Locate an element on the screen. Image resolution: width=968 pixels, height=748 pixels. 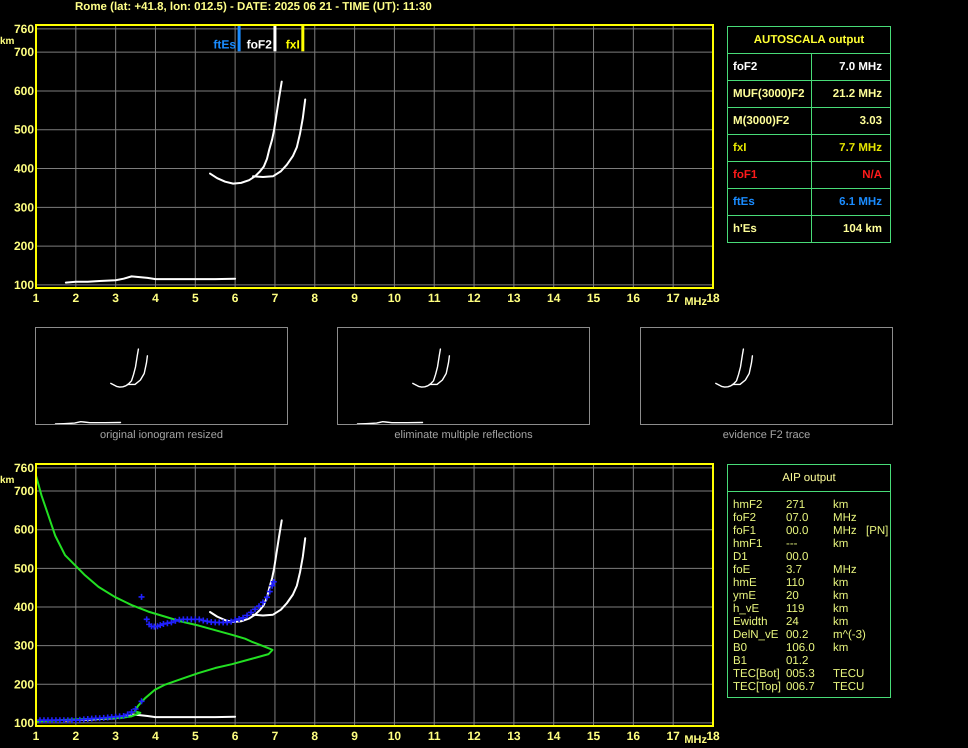
text: ftEs 6.1 MHz is located at coordinates (807, 202).